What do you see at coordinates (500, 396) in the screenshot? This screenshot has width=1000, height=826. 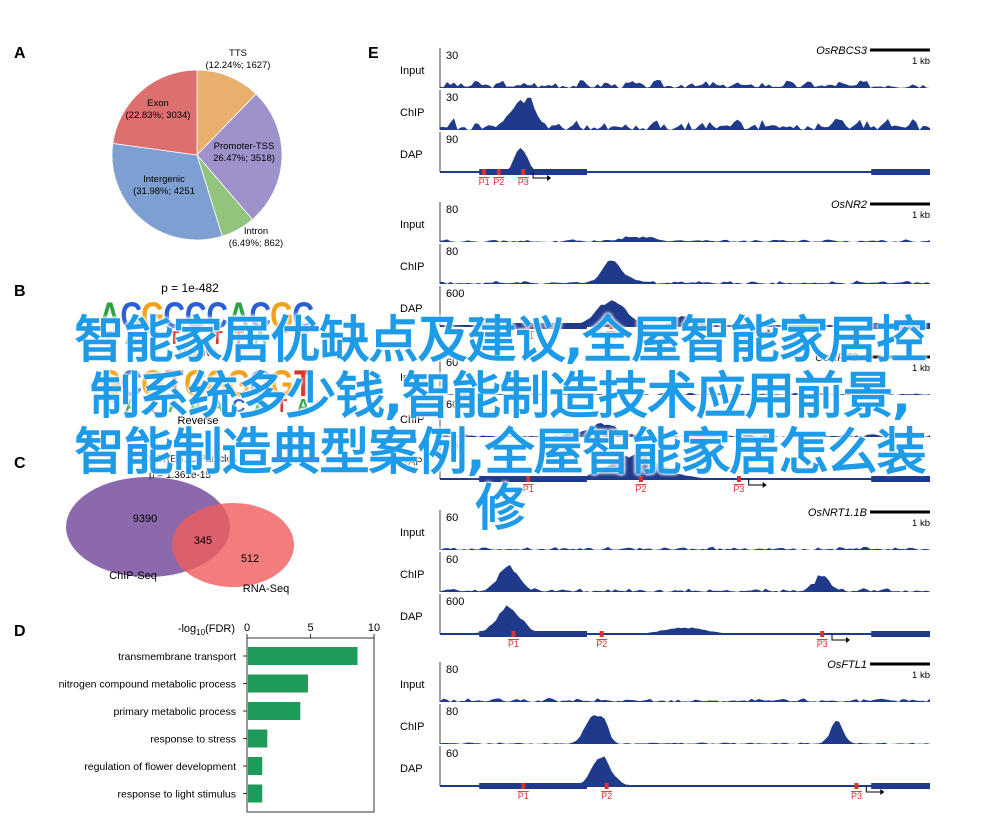 I see `overlay-line-2: 制系统多少钱,智能制造技术应用前景,` at bounding box center [500, 396].